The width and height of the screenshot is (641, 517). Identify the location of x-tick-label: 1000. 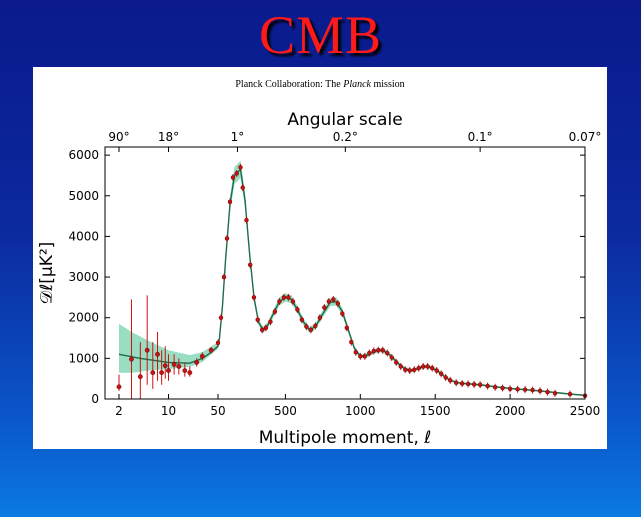
(360, 411).